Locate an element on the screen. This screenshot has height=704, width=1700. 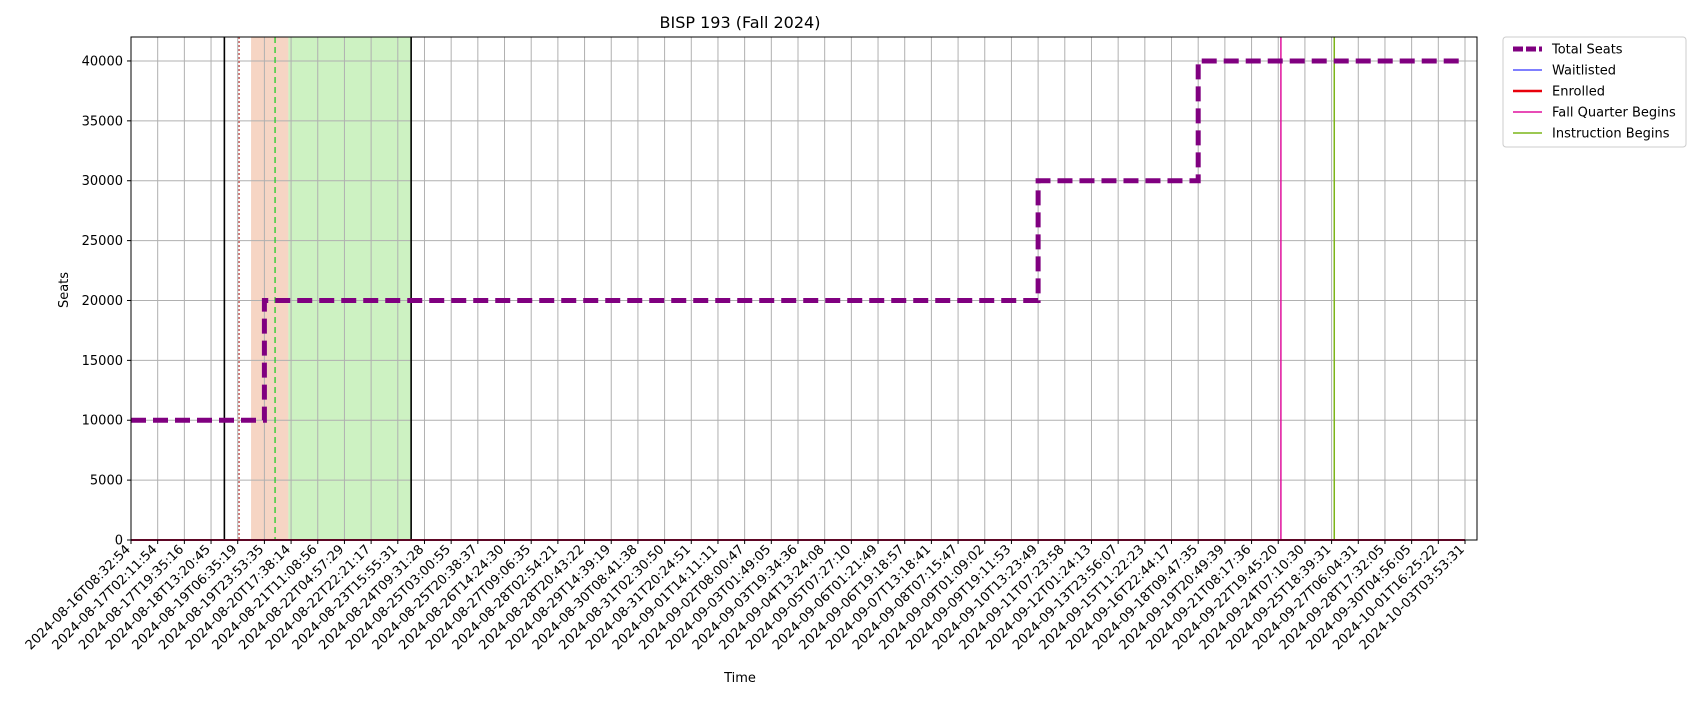
x-axis-title: Time is located at coordinates (739, 678).